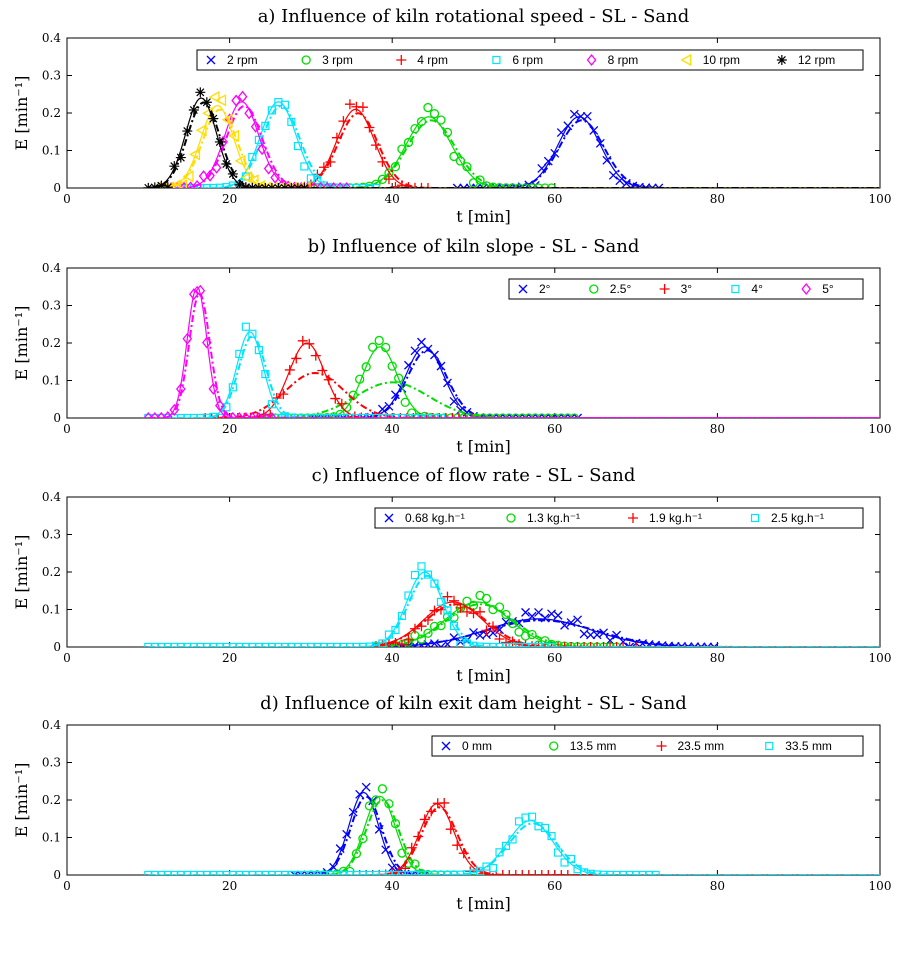 This screenshot has height=972, width=897. What do you see at coordinates (51, 838) in the screenshot?
I see `y-tick-label: 0.1` at bounding box center [51, 838].